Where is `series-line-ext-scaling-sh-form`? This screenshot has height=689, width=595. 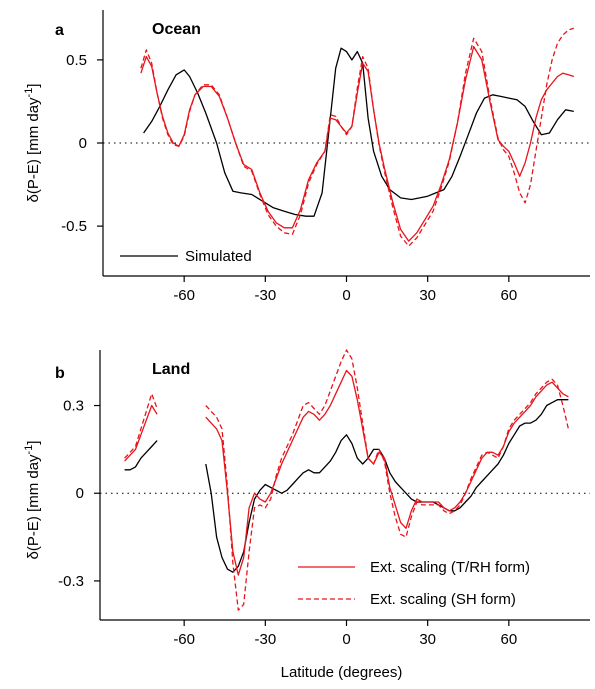
series-line-ext-scaling-sh-form is located at coordinates (141, 426).